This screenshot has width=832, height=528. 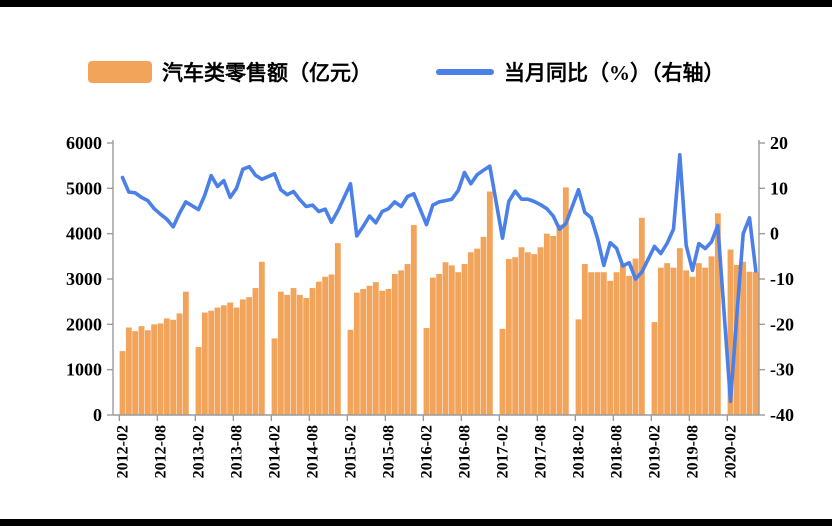 I want to click on x-tick-label: 2019-08, so click(x=693, y=451).